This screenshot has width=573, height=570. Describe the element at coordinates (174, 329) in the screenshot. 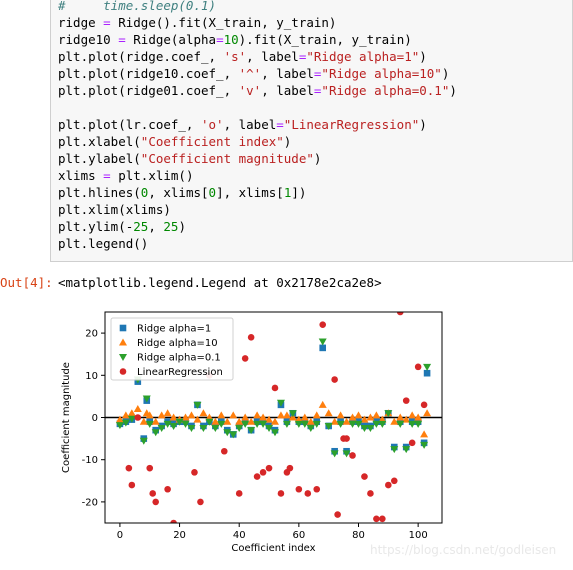

I see `legend-label: Ridge alpha=1` at that location.